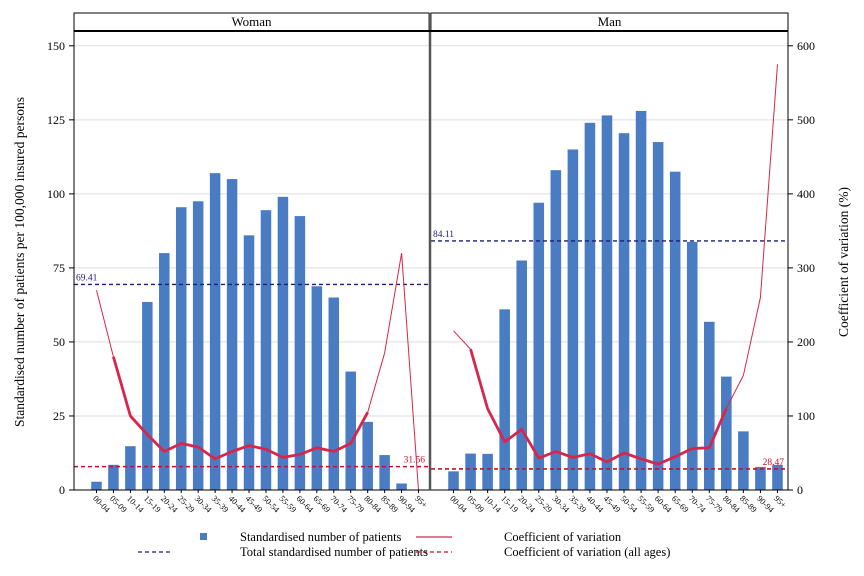  I want to click on x-tick-label: 80-84, so click(732, 504).